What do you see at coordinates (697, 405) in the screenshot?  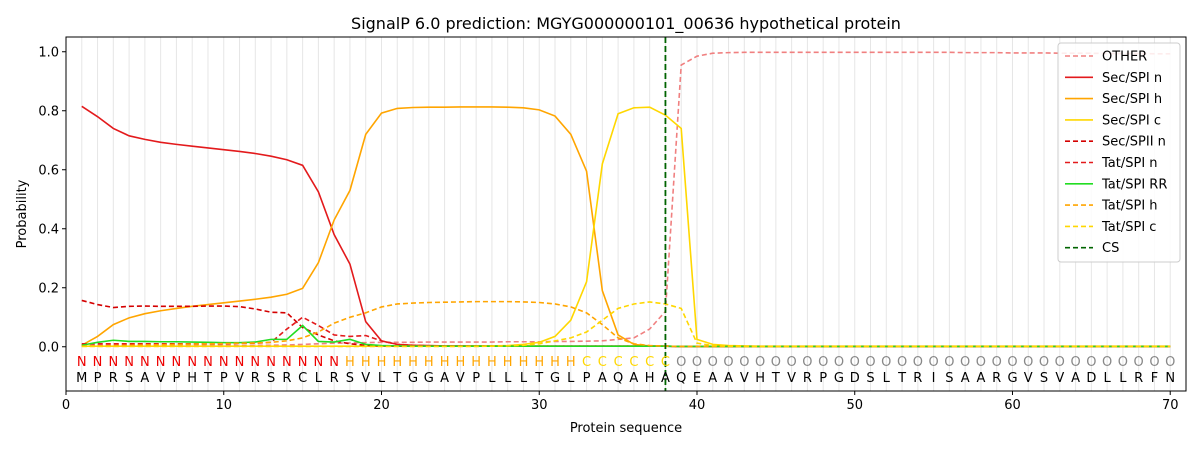 I see `x-tick-label: 40` at bounding box center [697, 405].